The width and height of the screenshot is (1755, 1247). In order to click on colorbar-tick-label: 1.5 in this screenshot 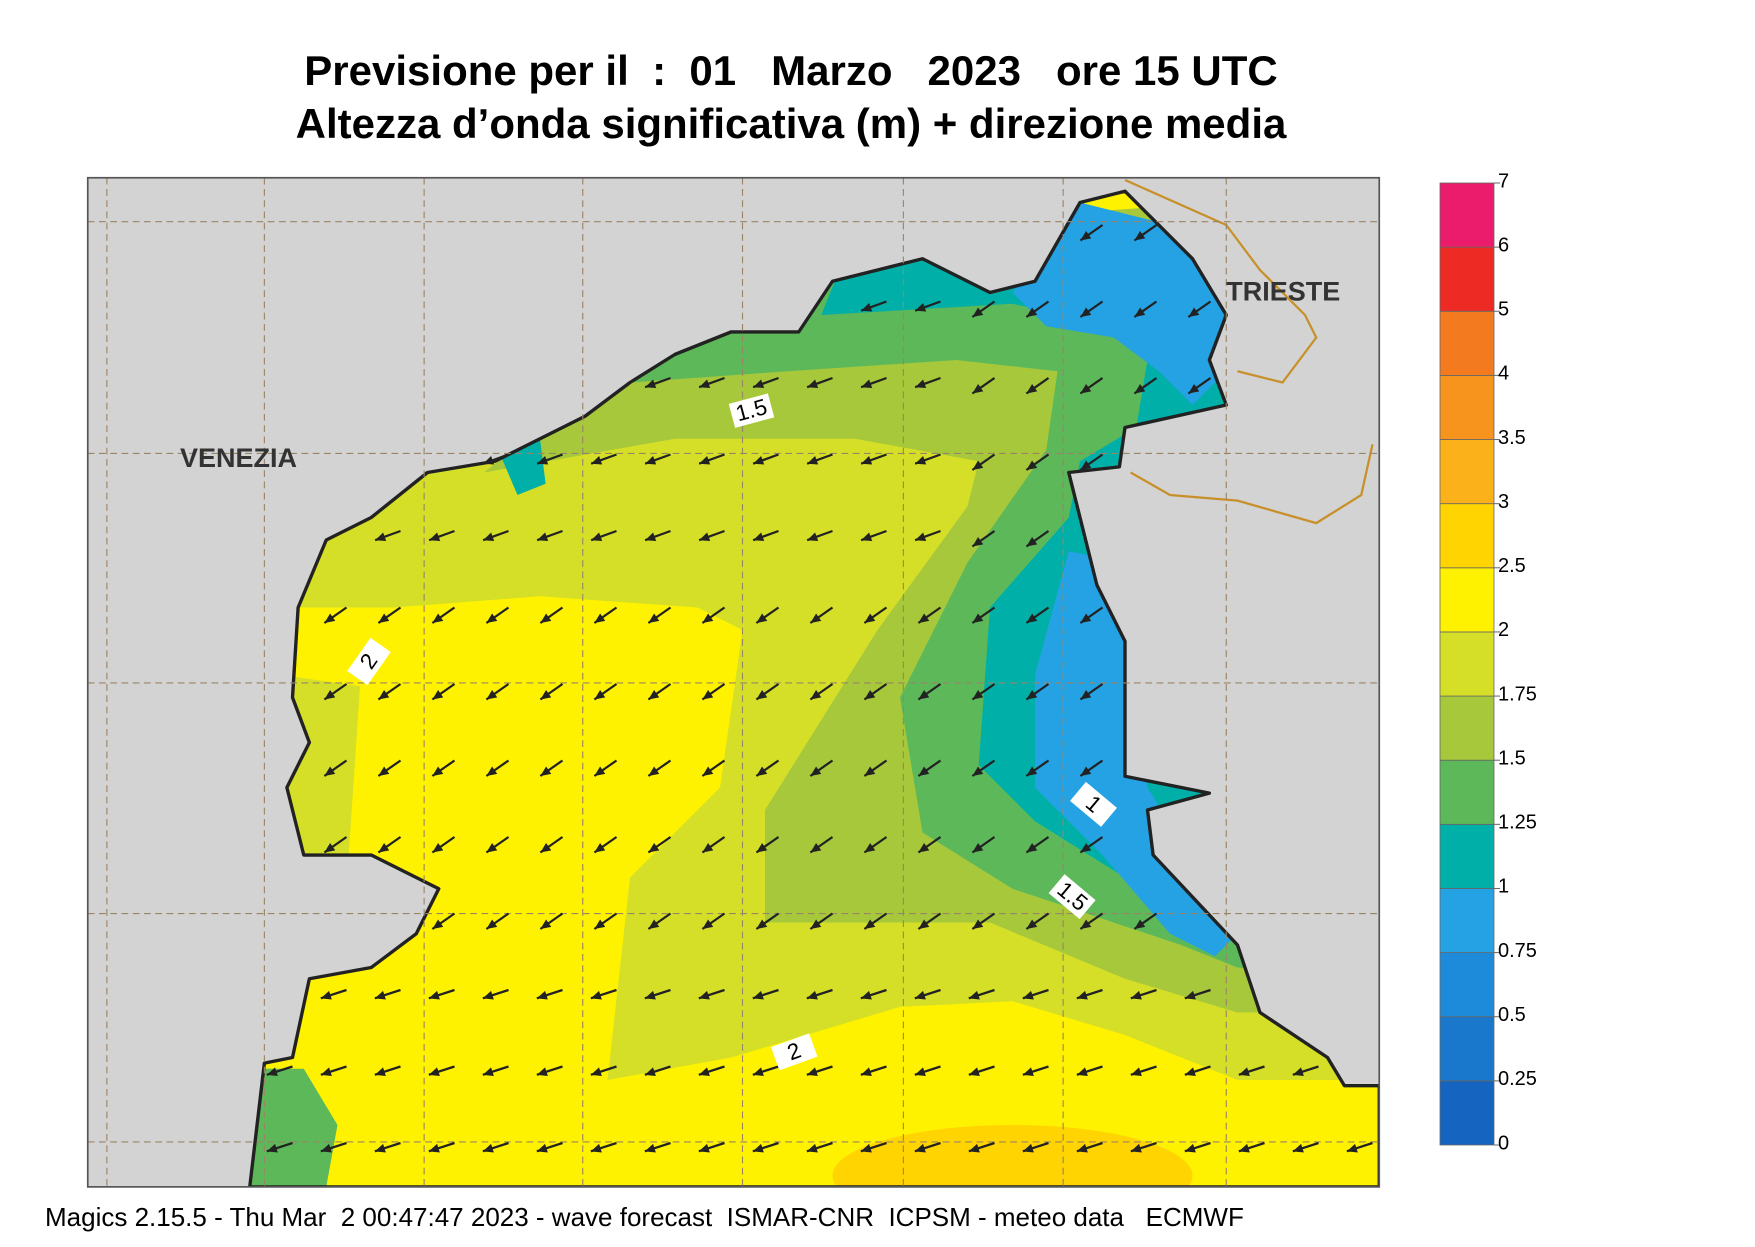, I will do `click(1512, 758)`.